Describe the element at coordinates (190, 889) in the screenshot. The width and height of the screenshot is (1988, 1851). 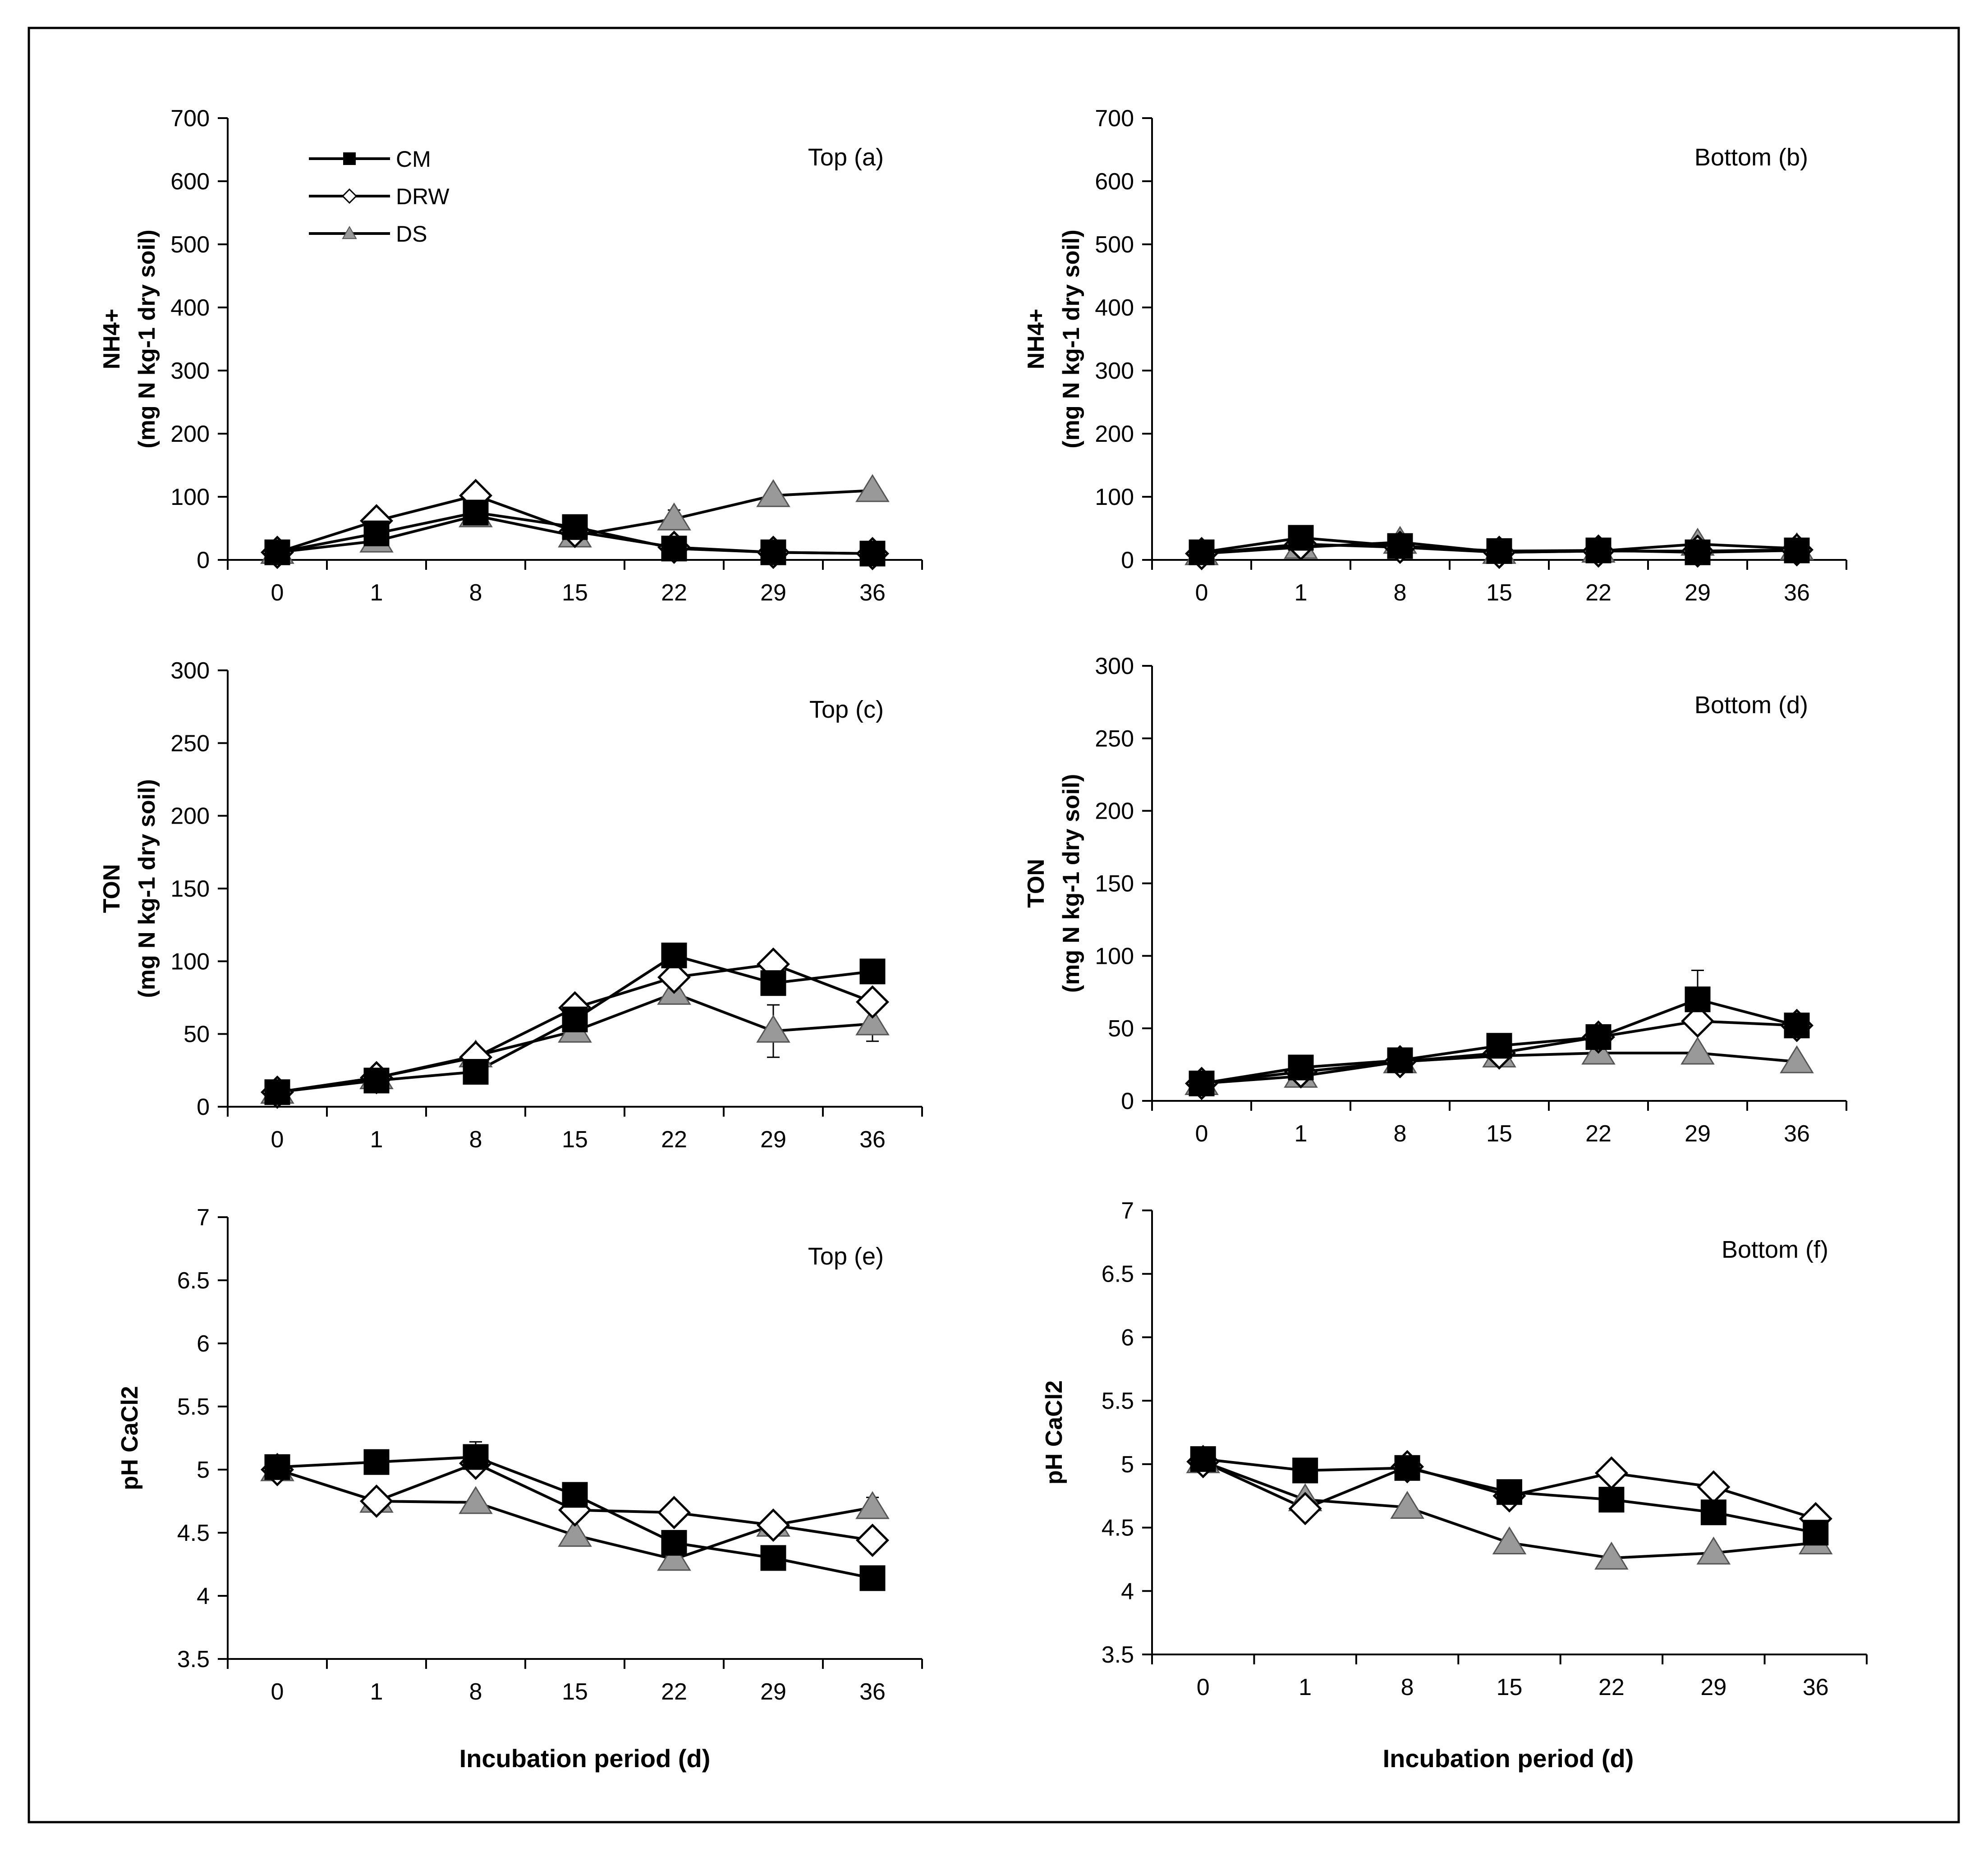
I see `y-tick-label: 150` at that location.